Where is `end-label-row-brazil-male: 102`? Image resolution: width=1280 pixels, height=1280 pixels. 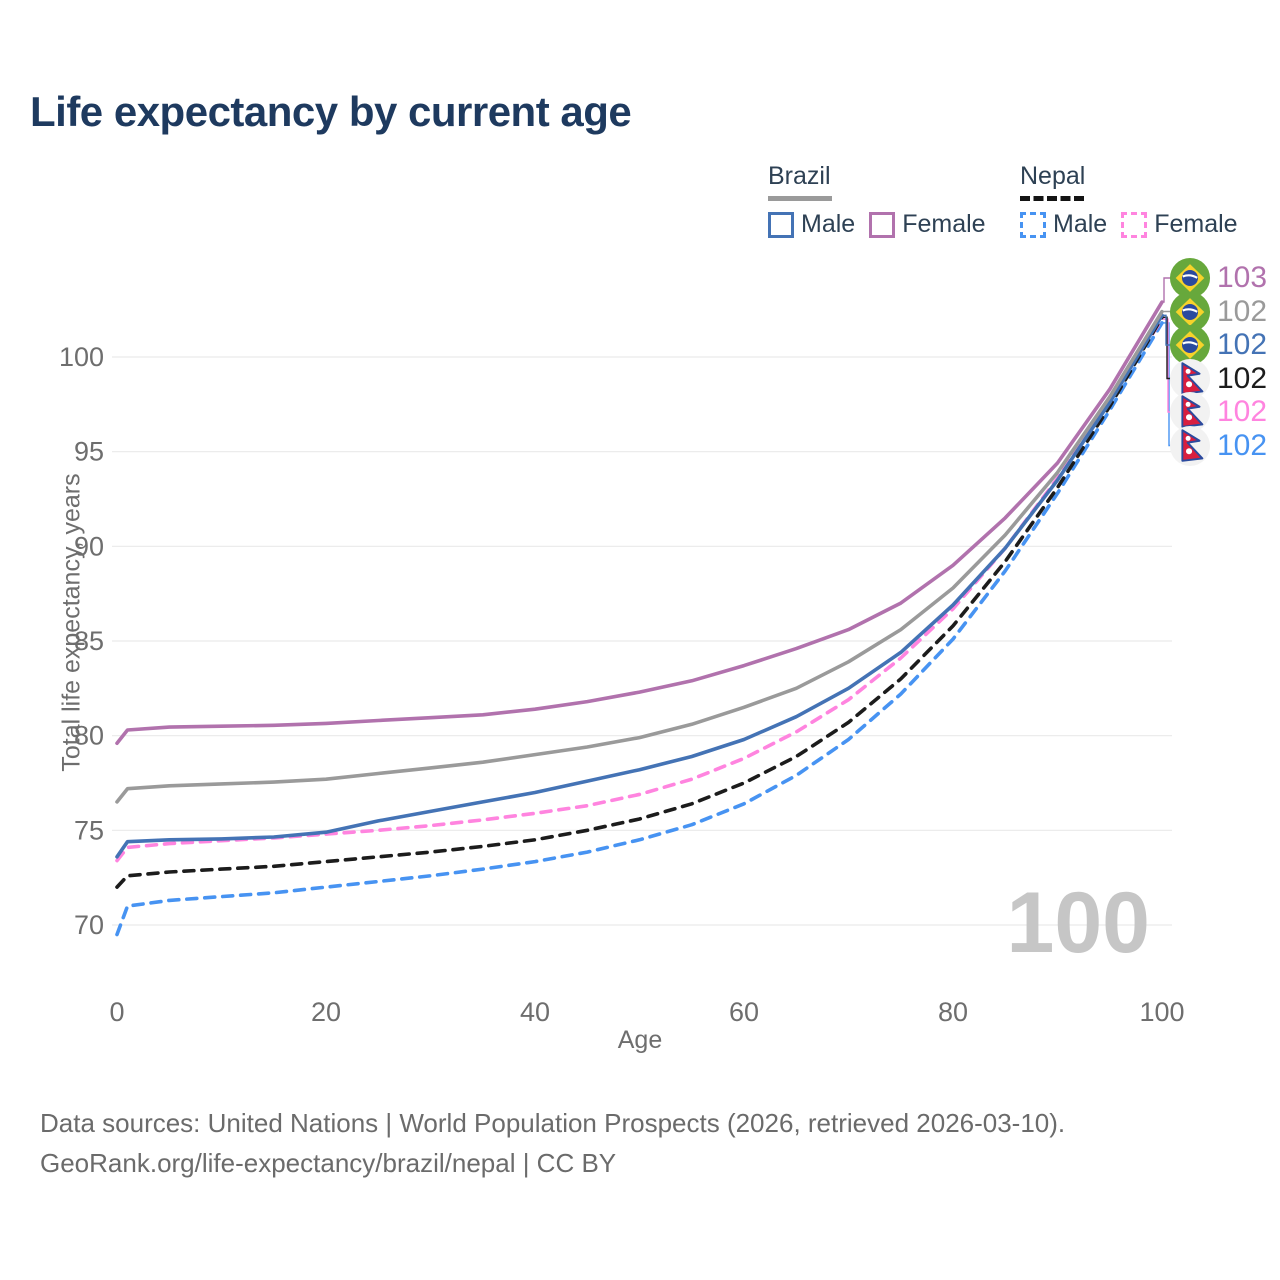
end-label-row-brazil-male: 102 is located at coordinates (1218, 345).